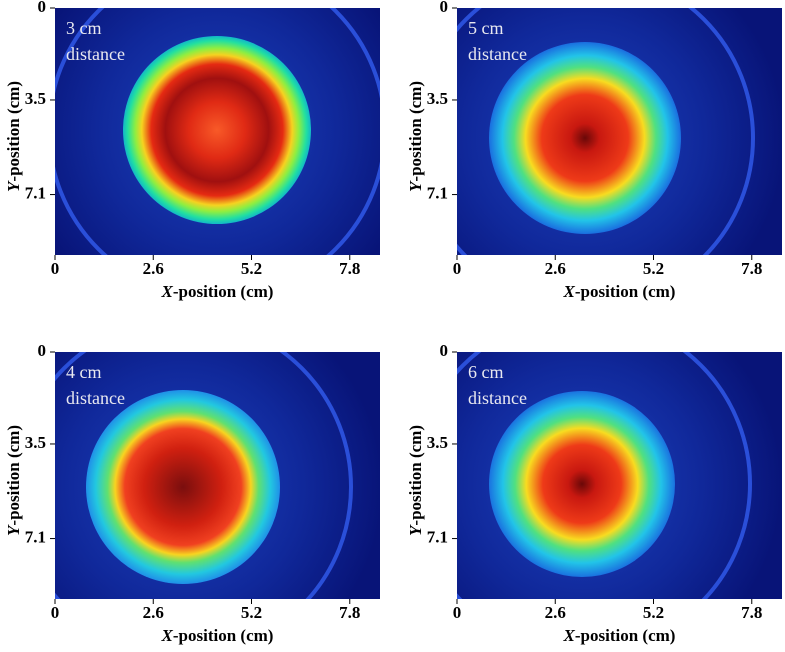 The image size is (785, 652). Describe the element at coordinates (486, 372) in the screenshot. I see `annotation: 6 cm` at that location.